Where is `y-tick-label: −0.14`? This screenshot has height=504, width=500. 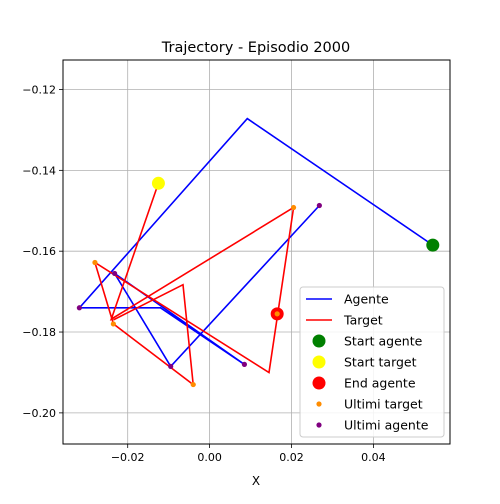 y-tick-label: −0.14 is located at coordinates (39, 170).